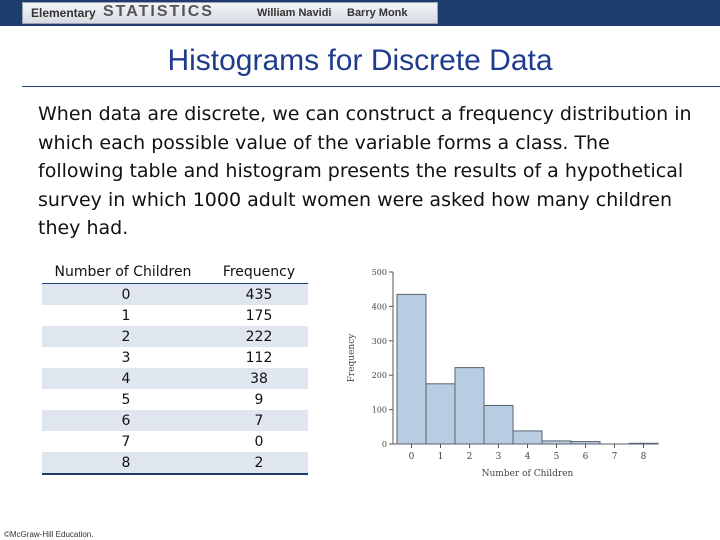 This screenshot has width=720, height=540. What do you see at coordinates (259, 441) in the screenshot?
I see `frequency-cell: 0` at bounding box center [259, 441].